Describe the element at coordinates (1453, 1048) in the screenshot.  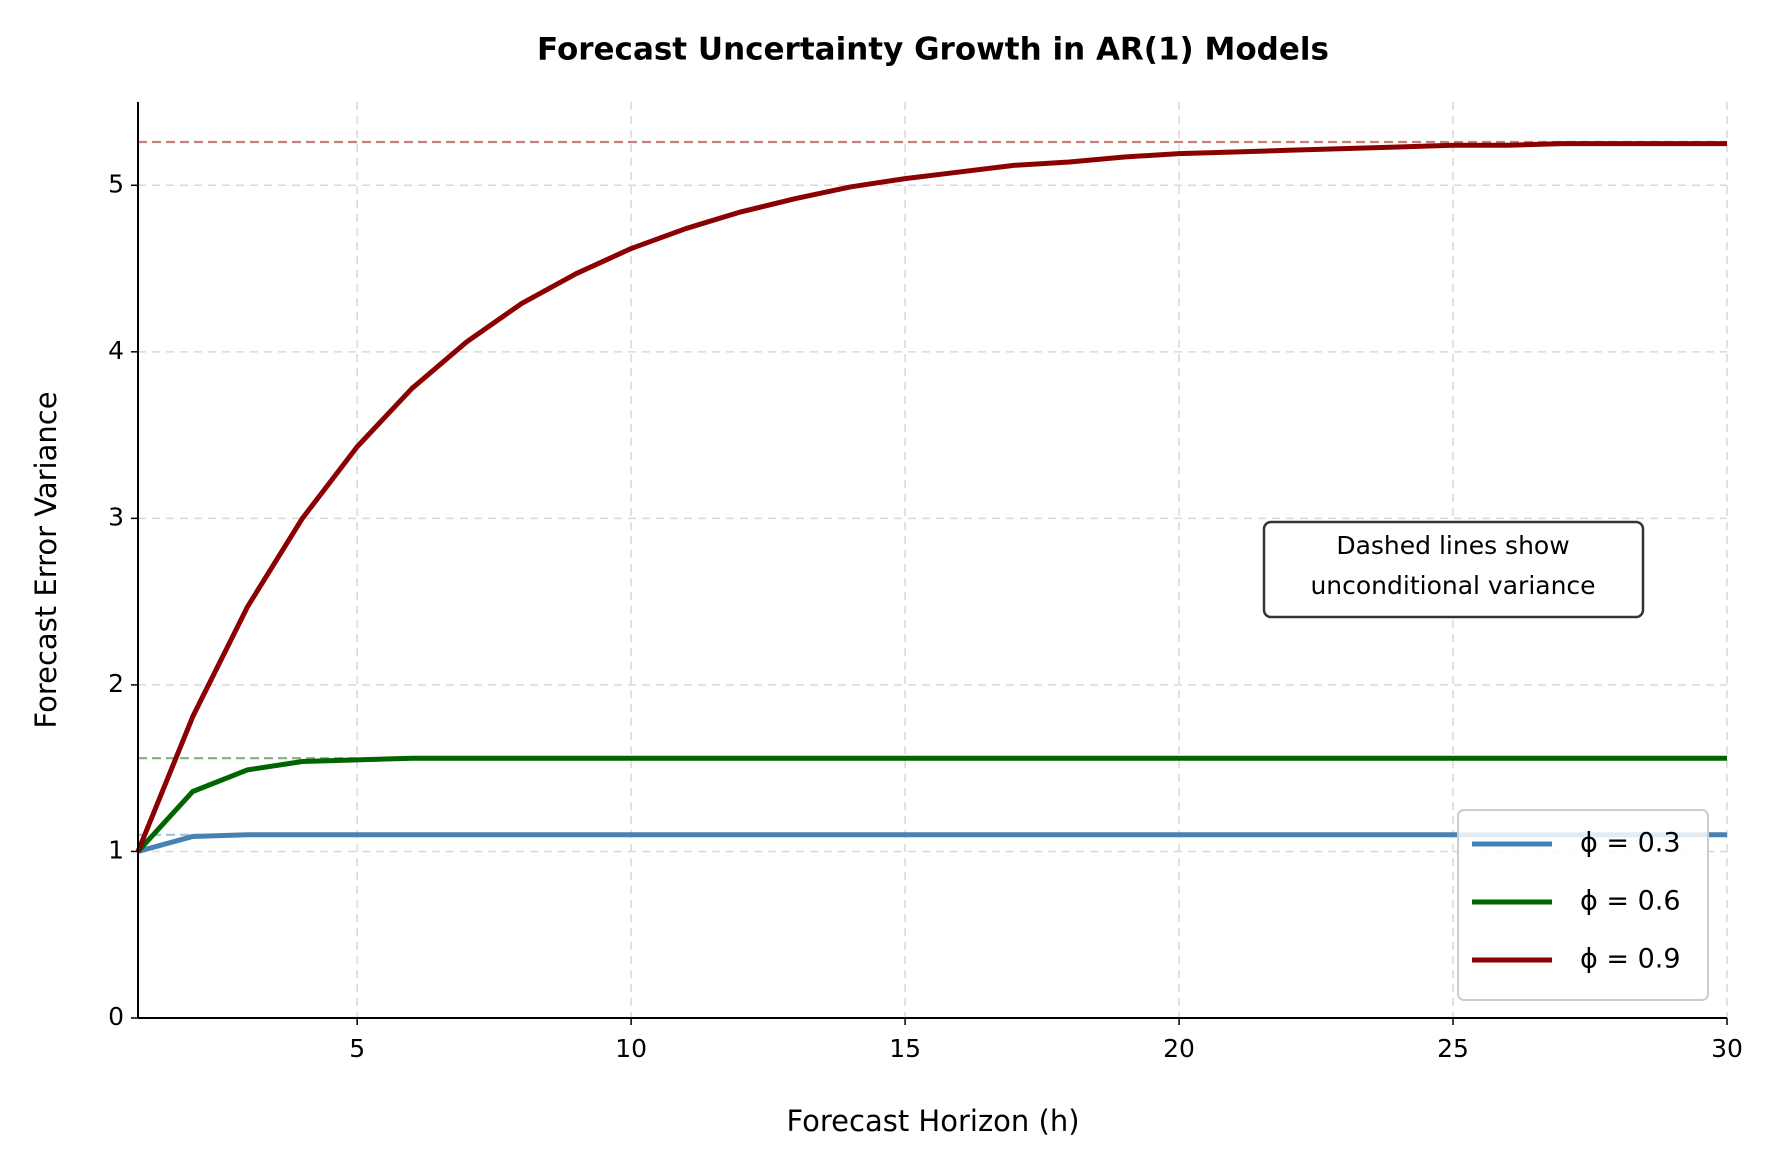
I see `x-tick-label: 25` at that location.